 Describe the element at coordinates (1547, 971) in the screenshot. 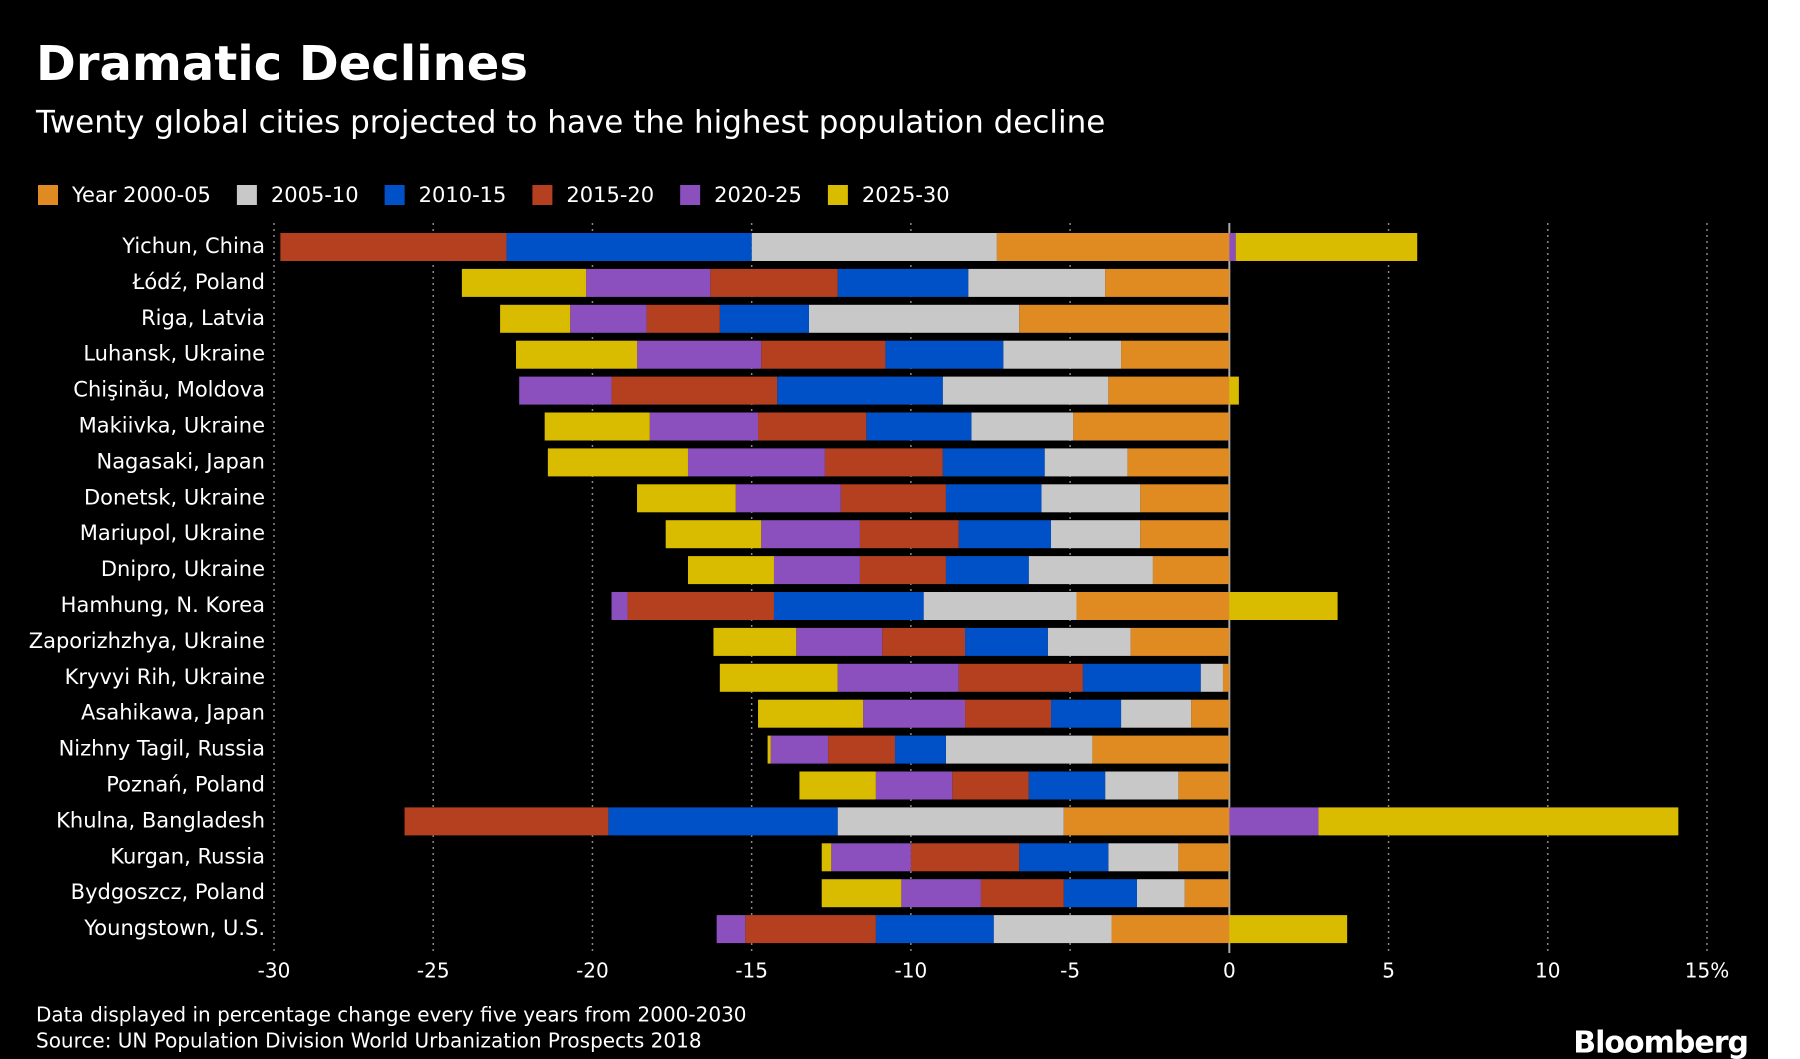

I see `x-tick-label: 10` at that location.